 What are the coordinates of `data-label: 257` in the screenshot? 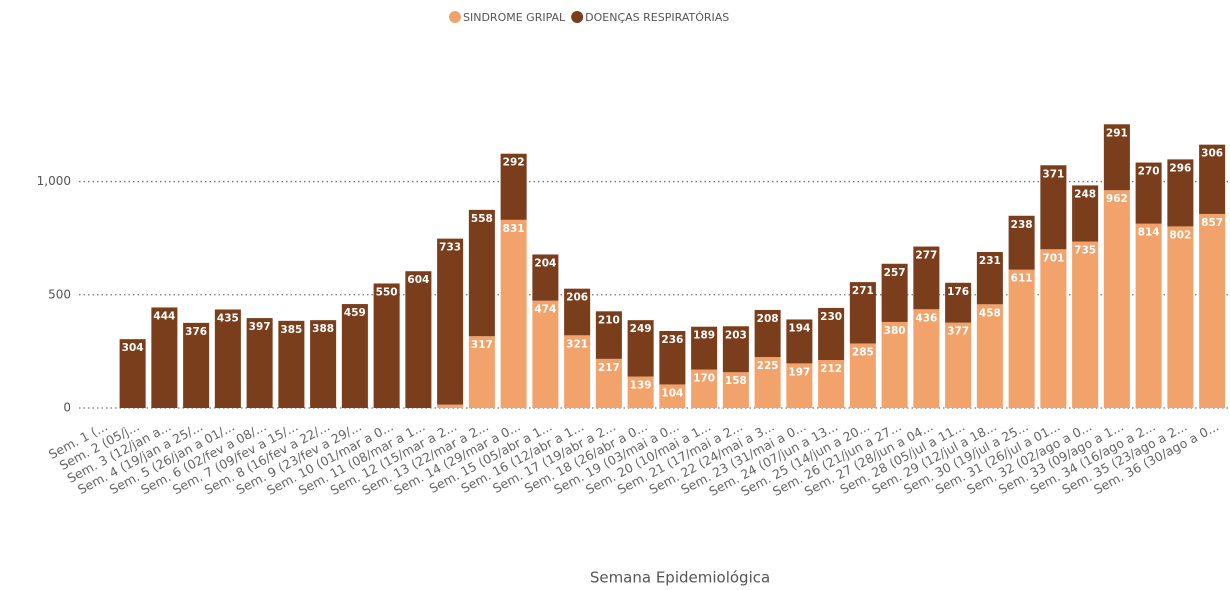 It's located at (895, 273).